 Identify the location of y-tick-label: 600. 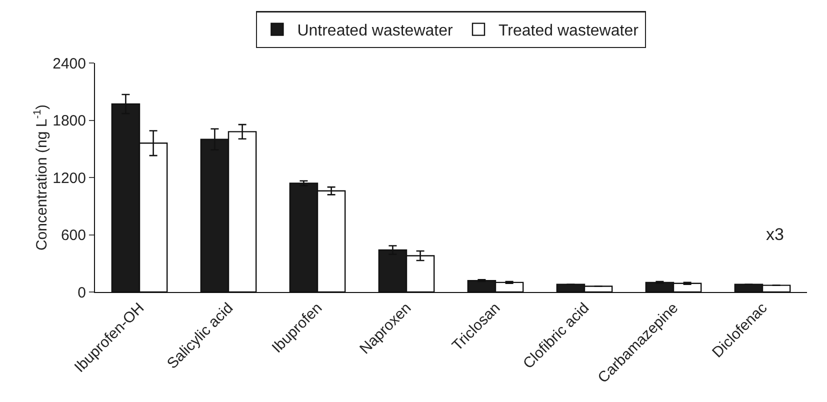
(73, 235).